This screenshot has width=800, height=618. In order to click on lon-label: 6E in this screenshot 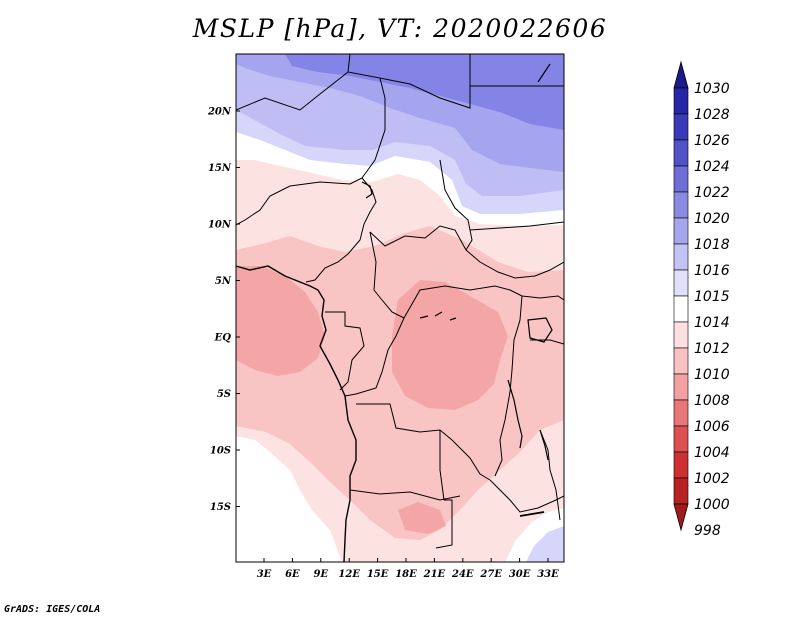, I will do `click(292, 574)`.